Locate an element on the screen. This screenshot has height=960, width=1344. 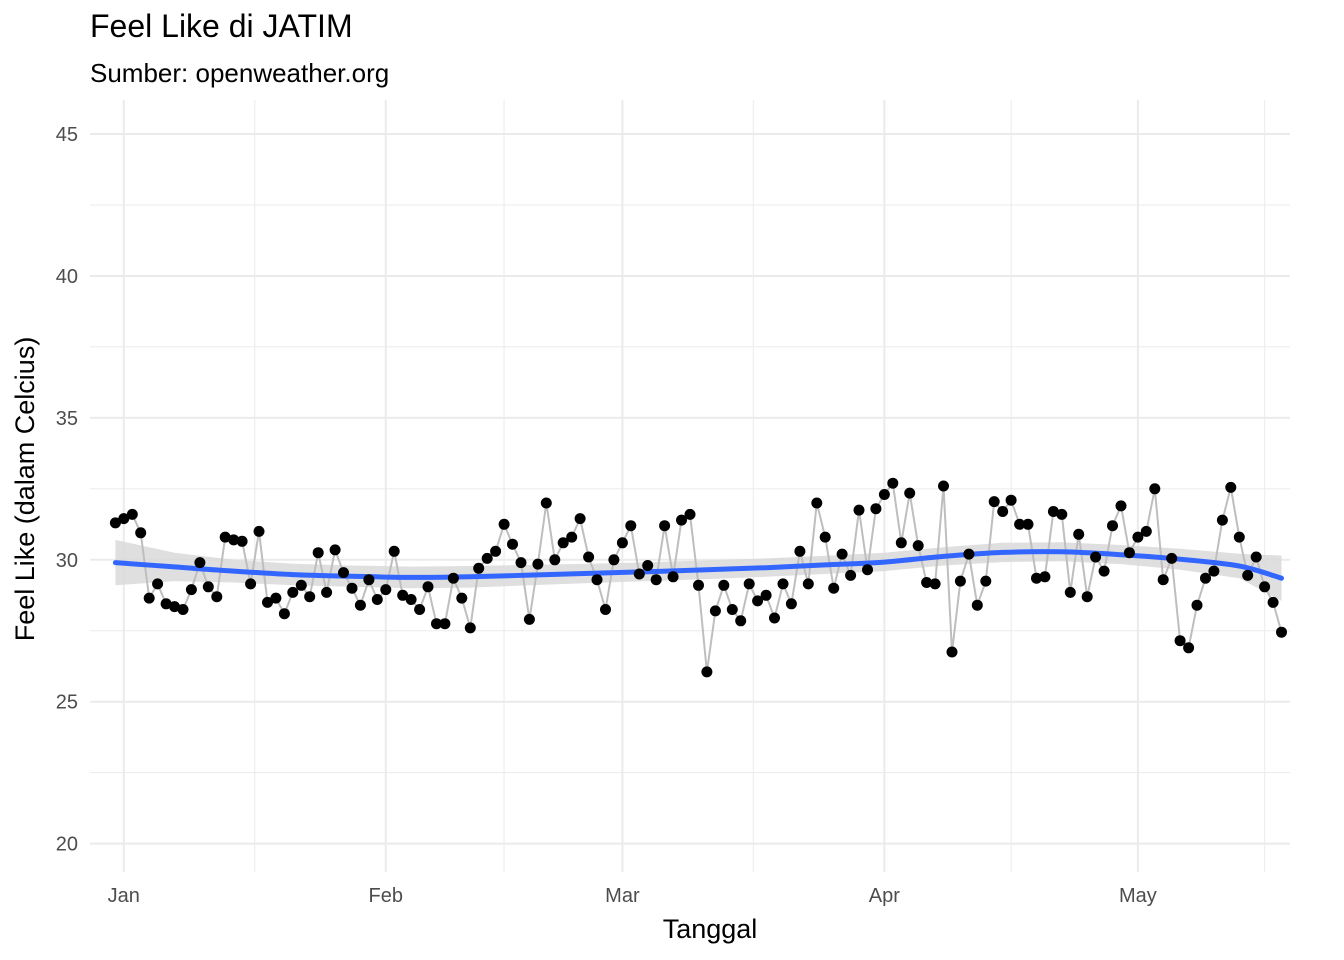
chart-title: Feel Like di JATIM is located at coordinates (221, 26).